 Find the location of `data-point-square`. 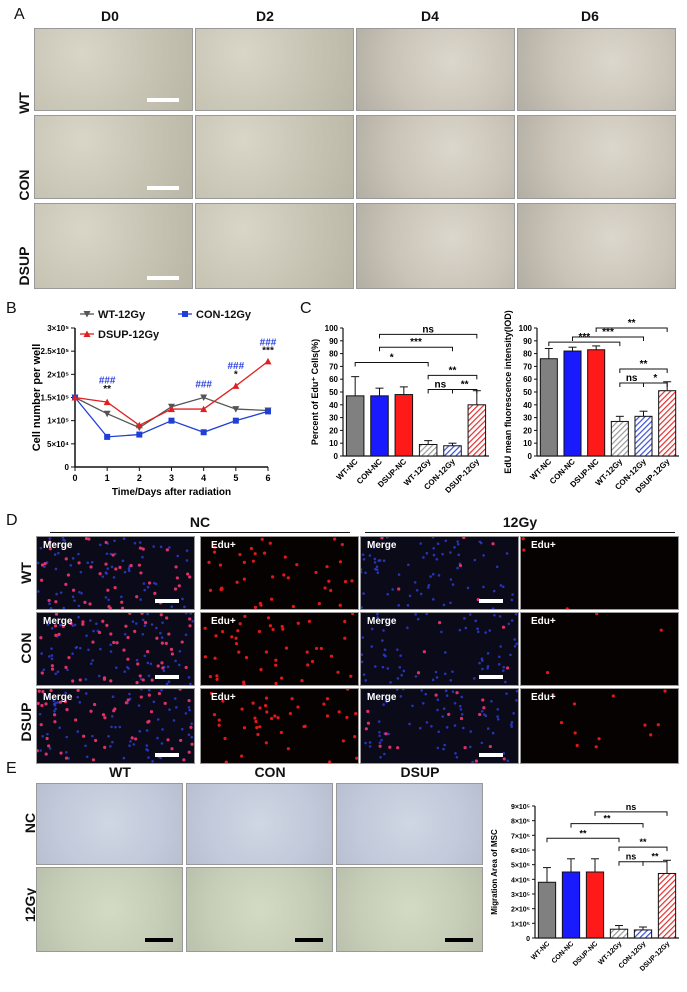

data-point-square is located at coordinates (203, 432).